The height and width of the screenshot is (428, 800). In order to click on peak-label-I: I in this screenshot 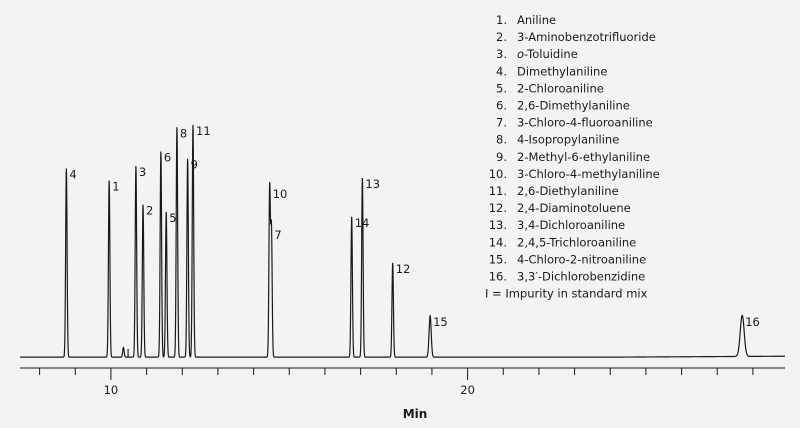, I will do `click(127, 354)`.